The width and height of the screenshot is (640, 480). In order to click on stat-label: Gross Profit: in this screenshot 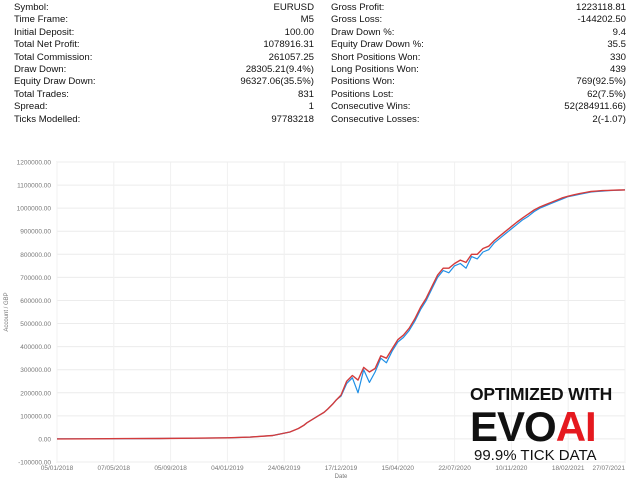, I will do `click(358, 7)`.